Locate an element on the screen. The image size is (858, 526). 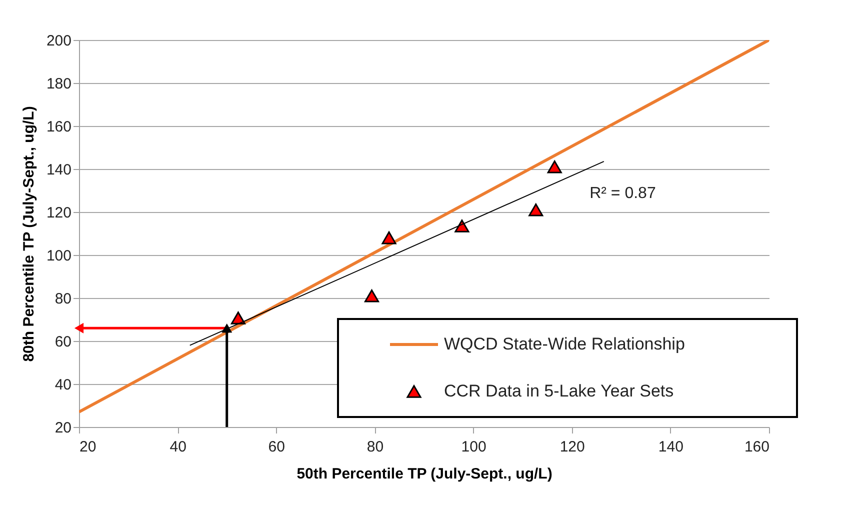
x-tick-label: 160 is located at coordinates (757, 447).